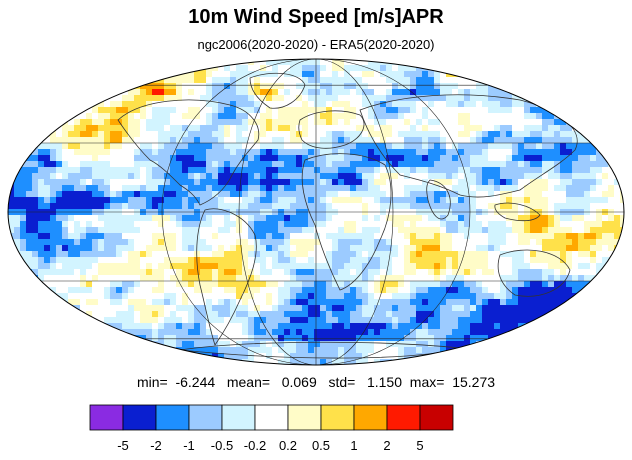 This screenshot has height=460, width=632. I want to click on stat-std-value: 1.150, so click(384, 382).